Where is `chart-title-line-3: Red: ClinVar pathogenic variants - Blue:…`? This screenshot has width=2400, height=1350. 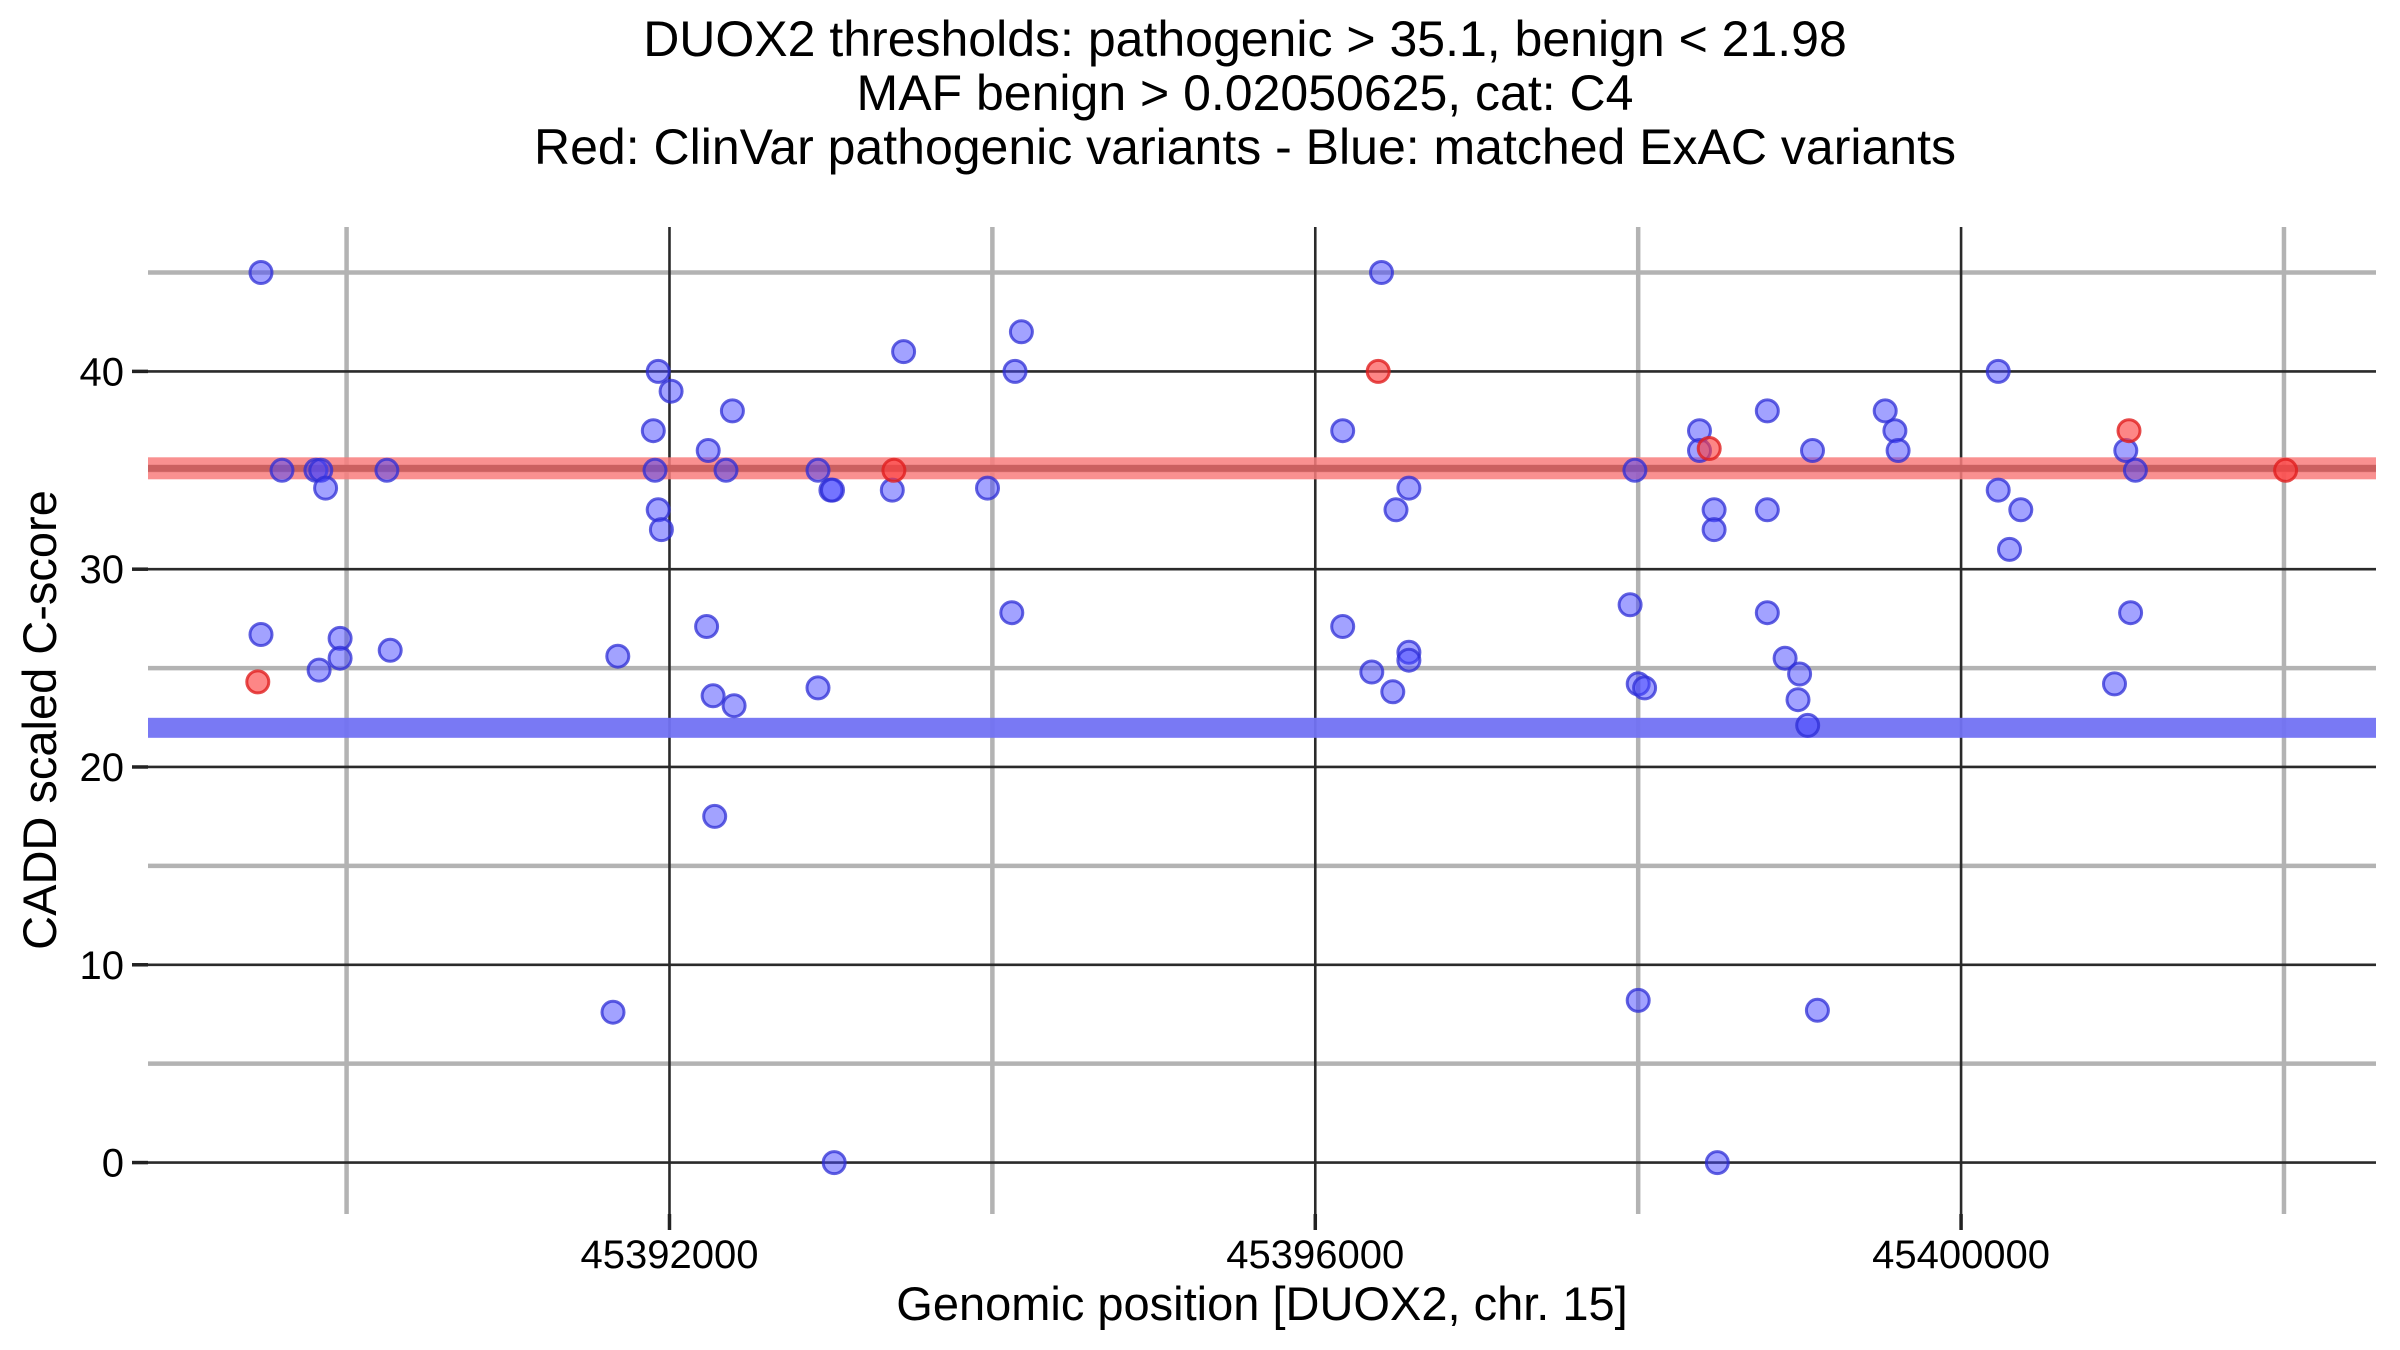 chart-title-line-3: Red: ClinVar pathogenic variants - Blue:… is located at coordinates (1245, 147).